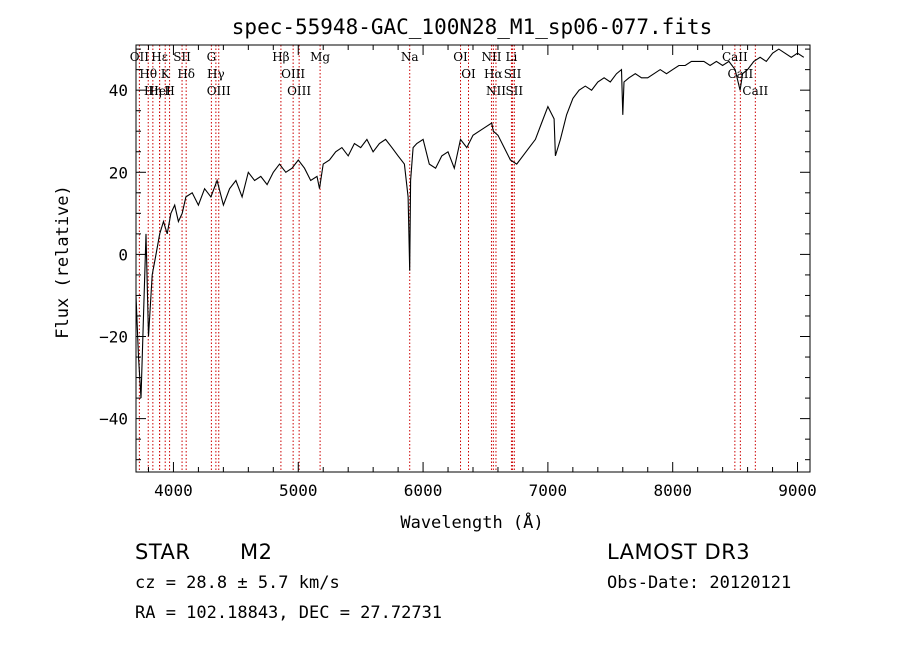  I want to click on redshift-text: cz = 28.8 ± 5.7 km/s, so click(237, 583).